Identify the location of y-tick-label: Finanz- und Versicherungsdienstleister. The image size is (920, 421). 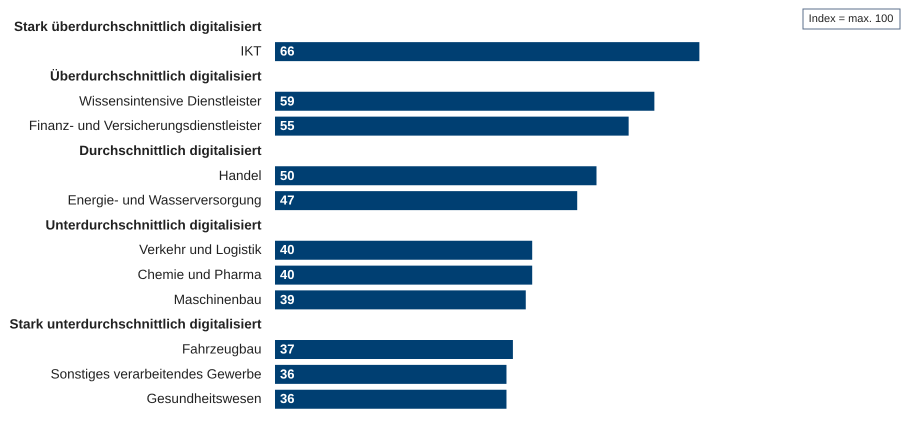
(145, 126).